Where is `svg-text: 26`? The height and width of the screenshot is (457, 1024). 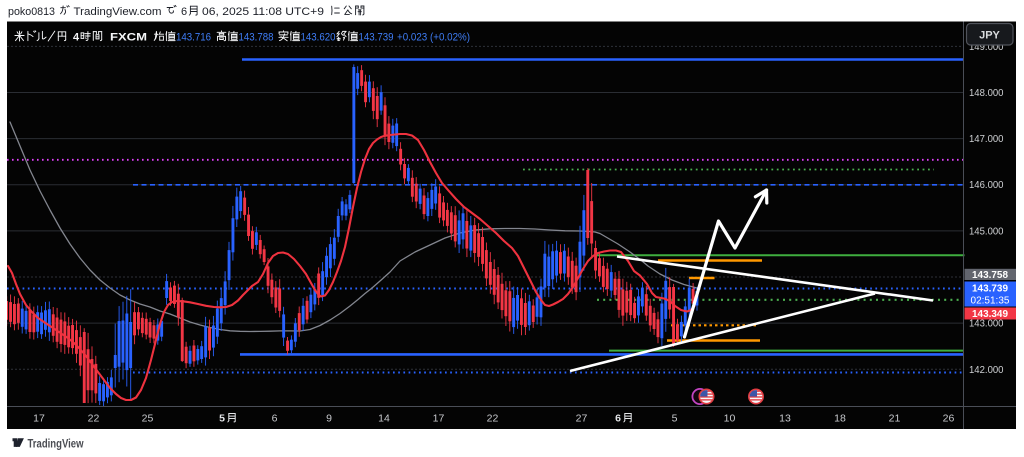
svg-text: 26 is located at coordinates (949, 419).